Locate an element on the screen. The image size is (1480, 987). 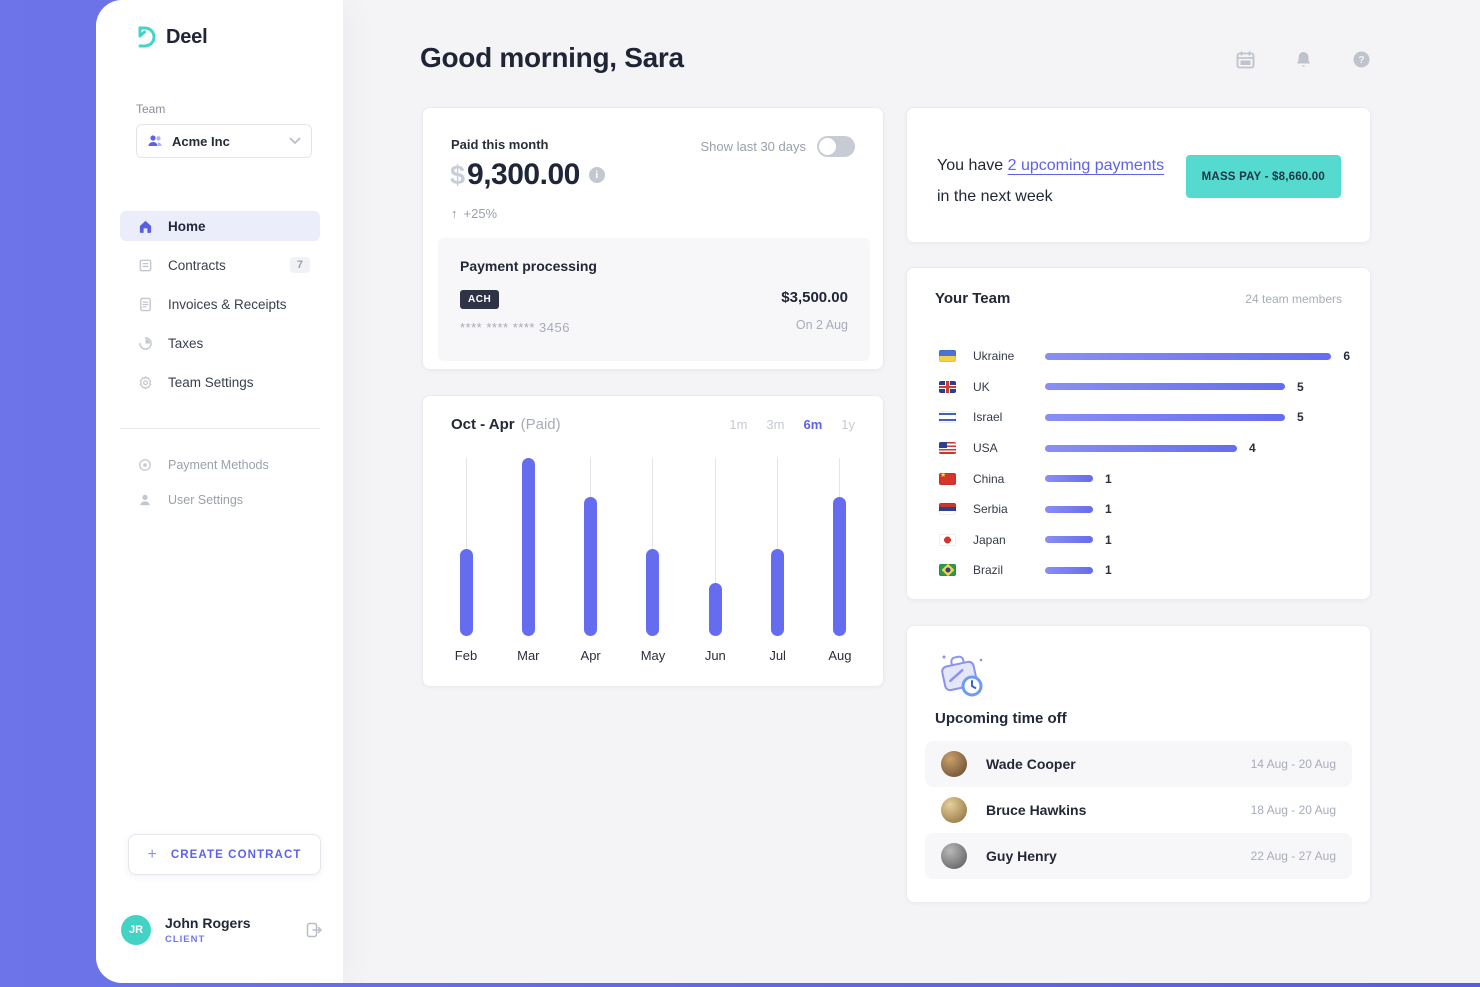
contracts-count-badge: 7 is located at coordinates (299, 265).